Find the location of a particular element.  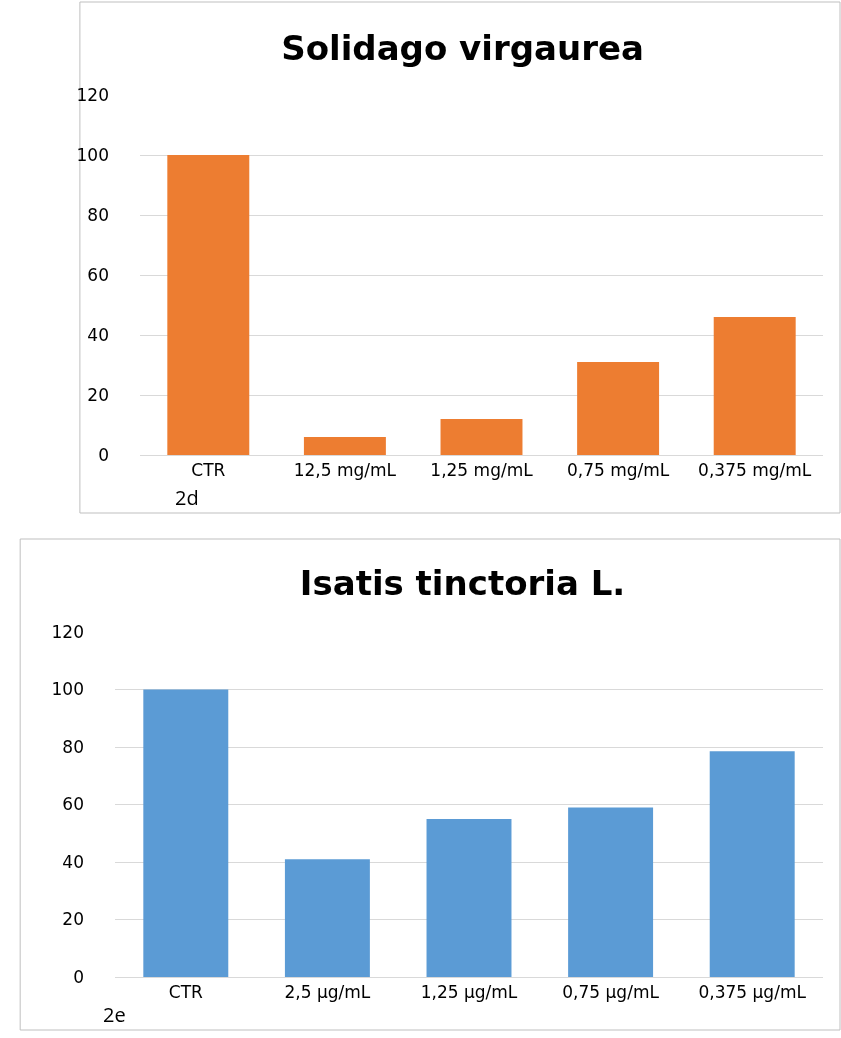

x-tick-label: 12,5 mg/mL is located at coordinates (345, 470).